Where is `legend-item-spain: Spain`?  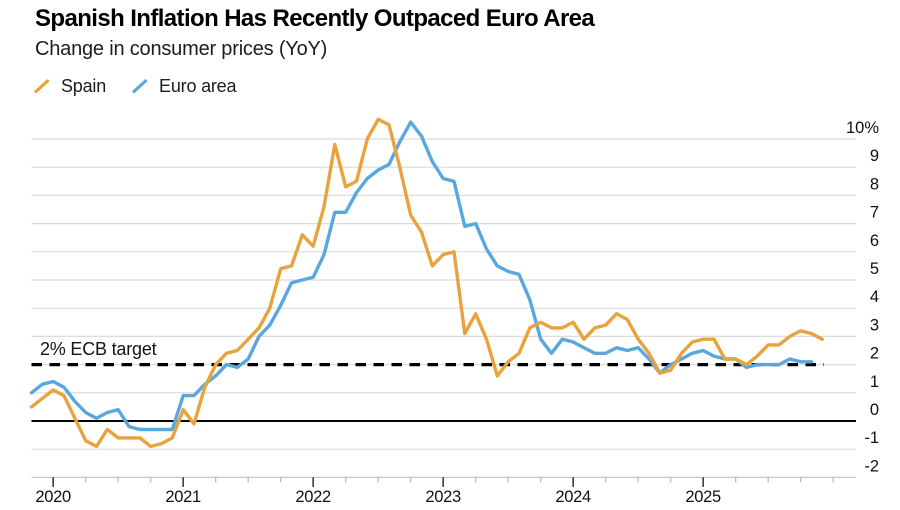
legend-item-spain: Spain is located at coordinates (70, 86).